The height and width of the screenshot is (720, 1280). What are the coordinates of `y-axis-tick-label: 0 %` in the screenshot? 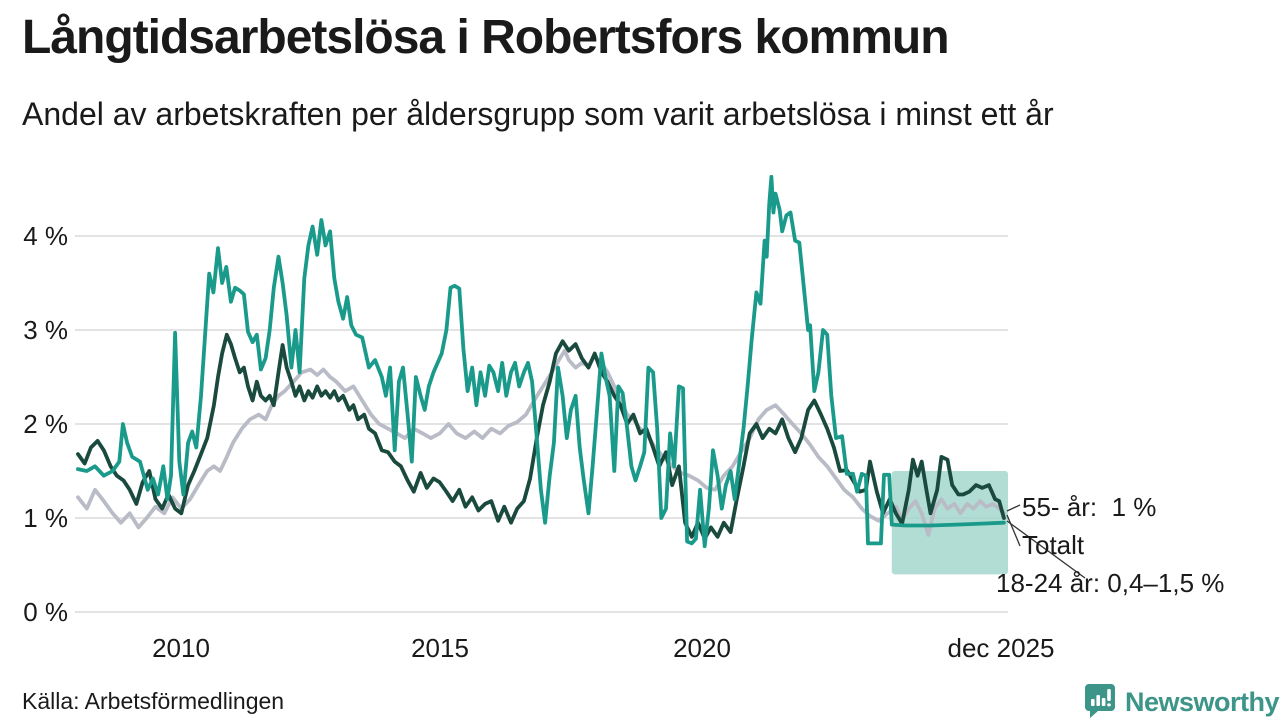 It's located at (45, 612).